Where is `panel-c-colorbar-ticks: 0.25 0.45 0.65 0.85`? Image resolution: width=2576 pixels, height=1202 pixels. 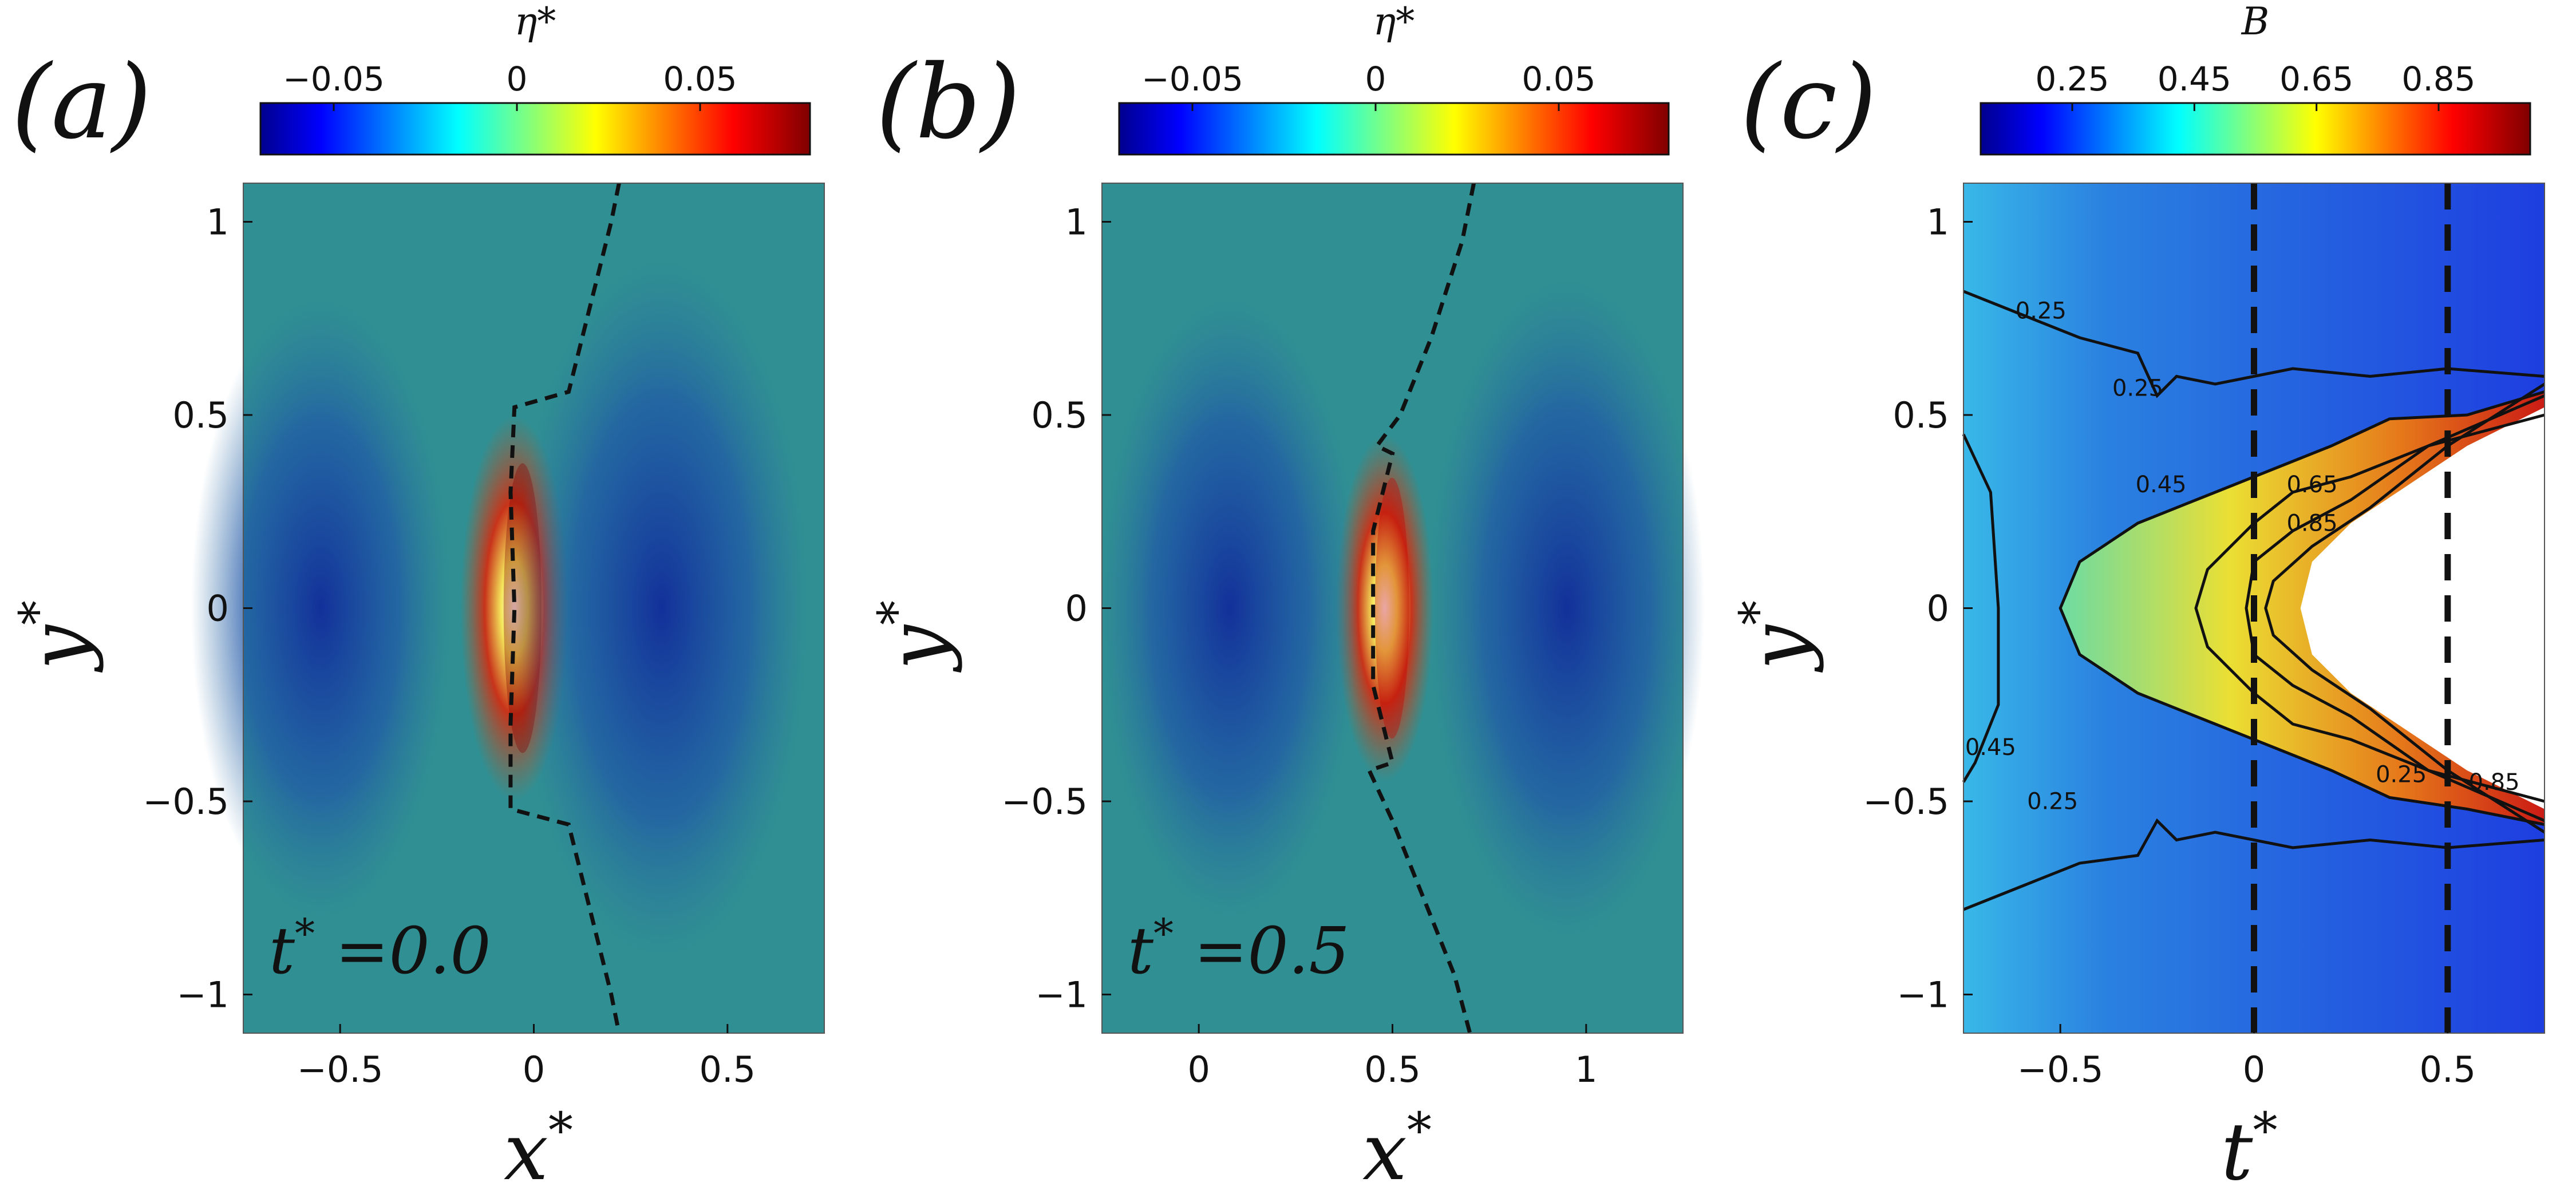
panel-c-colorbar-ticks: 0.25 0.45 0.65 0.85 is located at coordinates (2255, 85).